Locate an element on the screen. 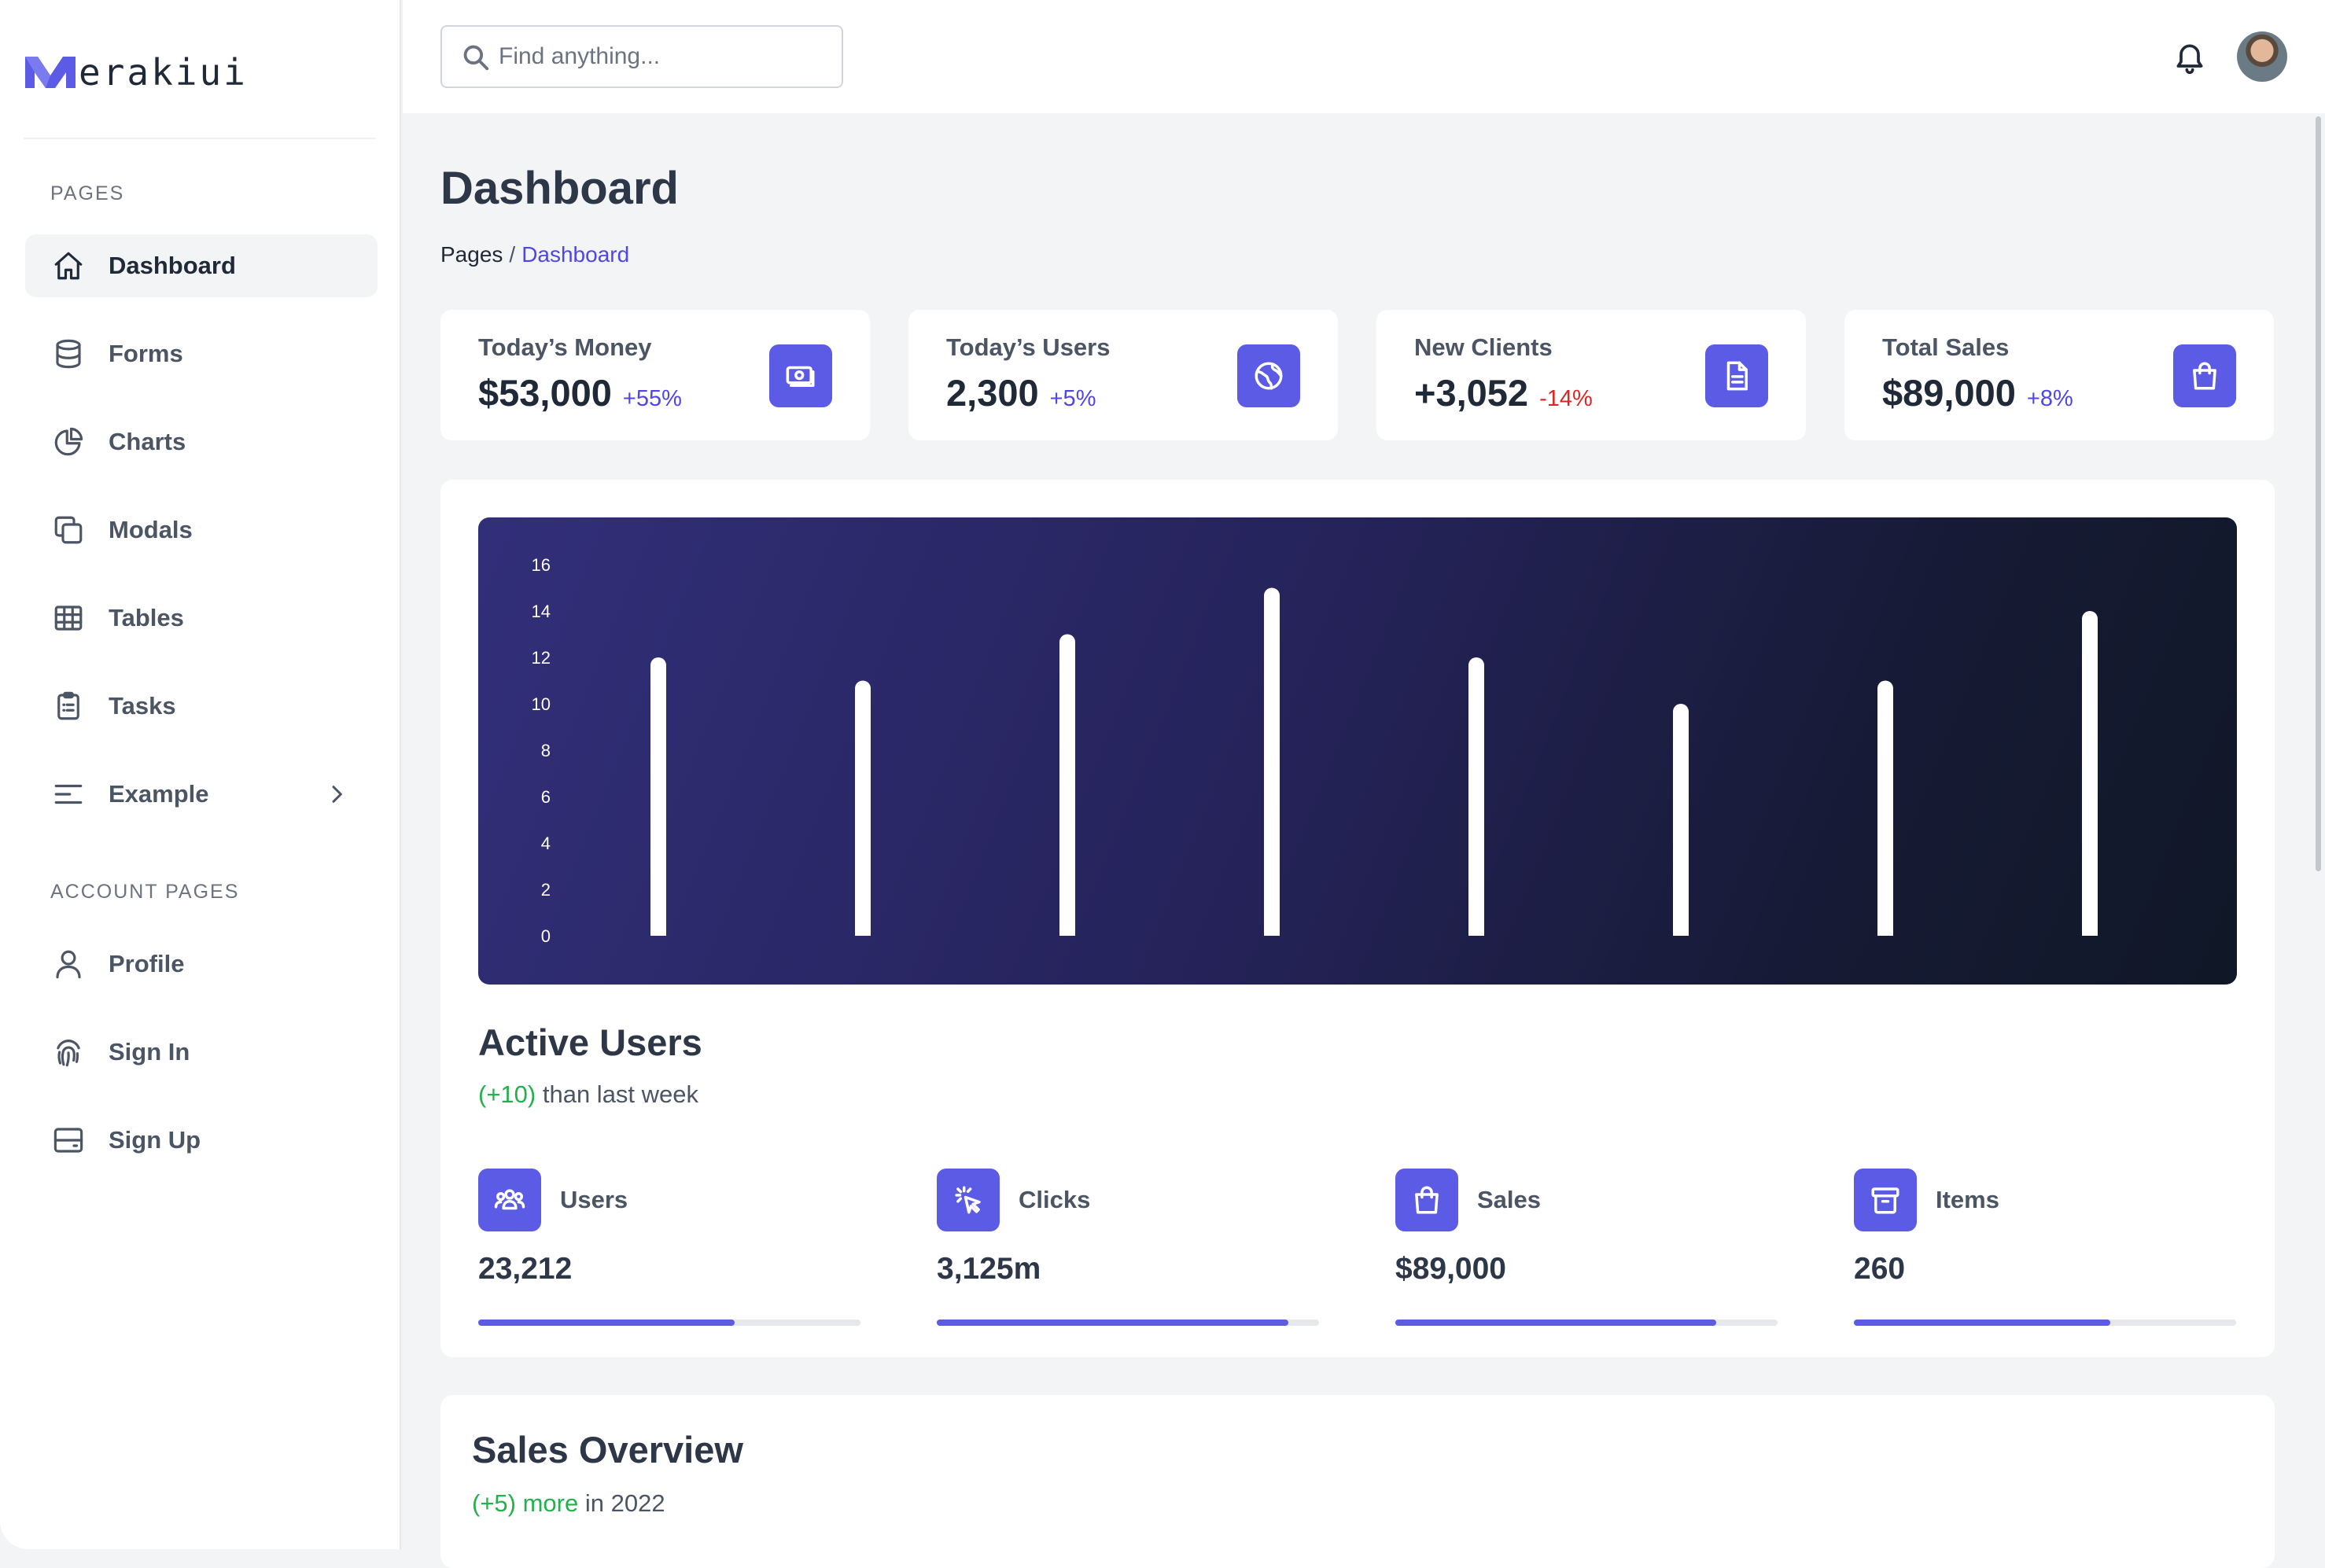  stat-value: 2,300 +5% is located at coordinates (1021, 393).